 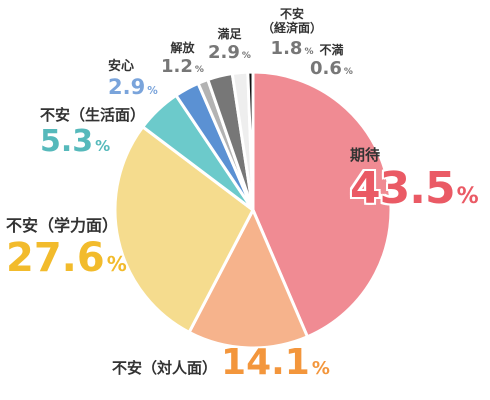 I want to click on slice-name: 不満, so click(x=331, y=50).